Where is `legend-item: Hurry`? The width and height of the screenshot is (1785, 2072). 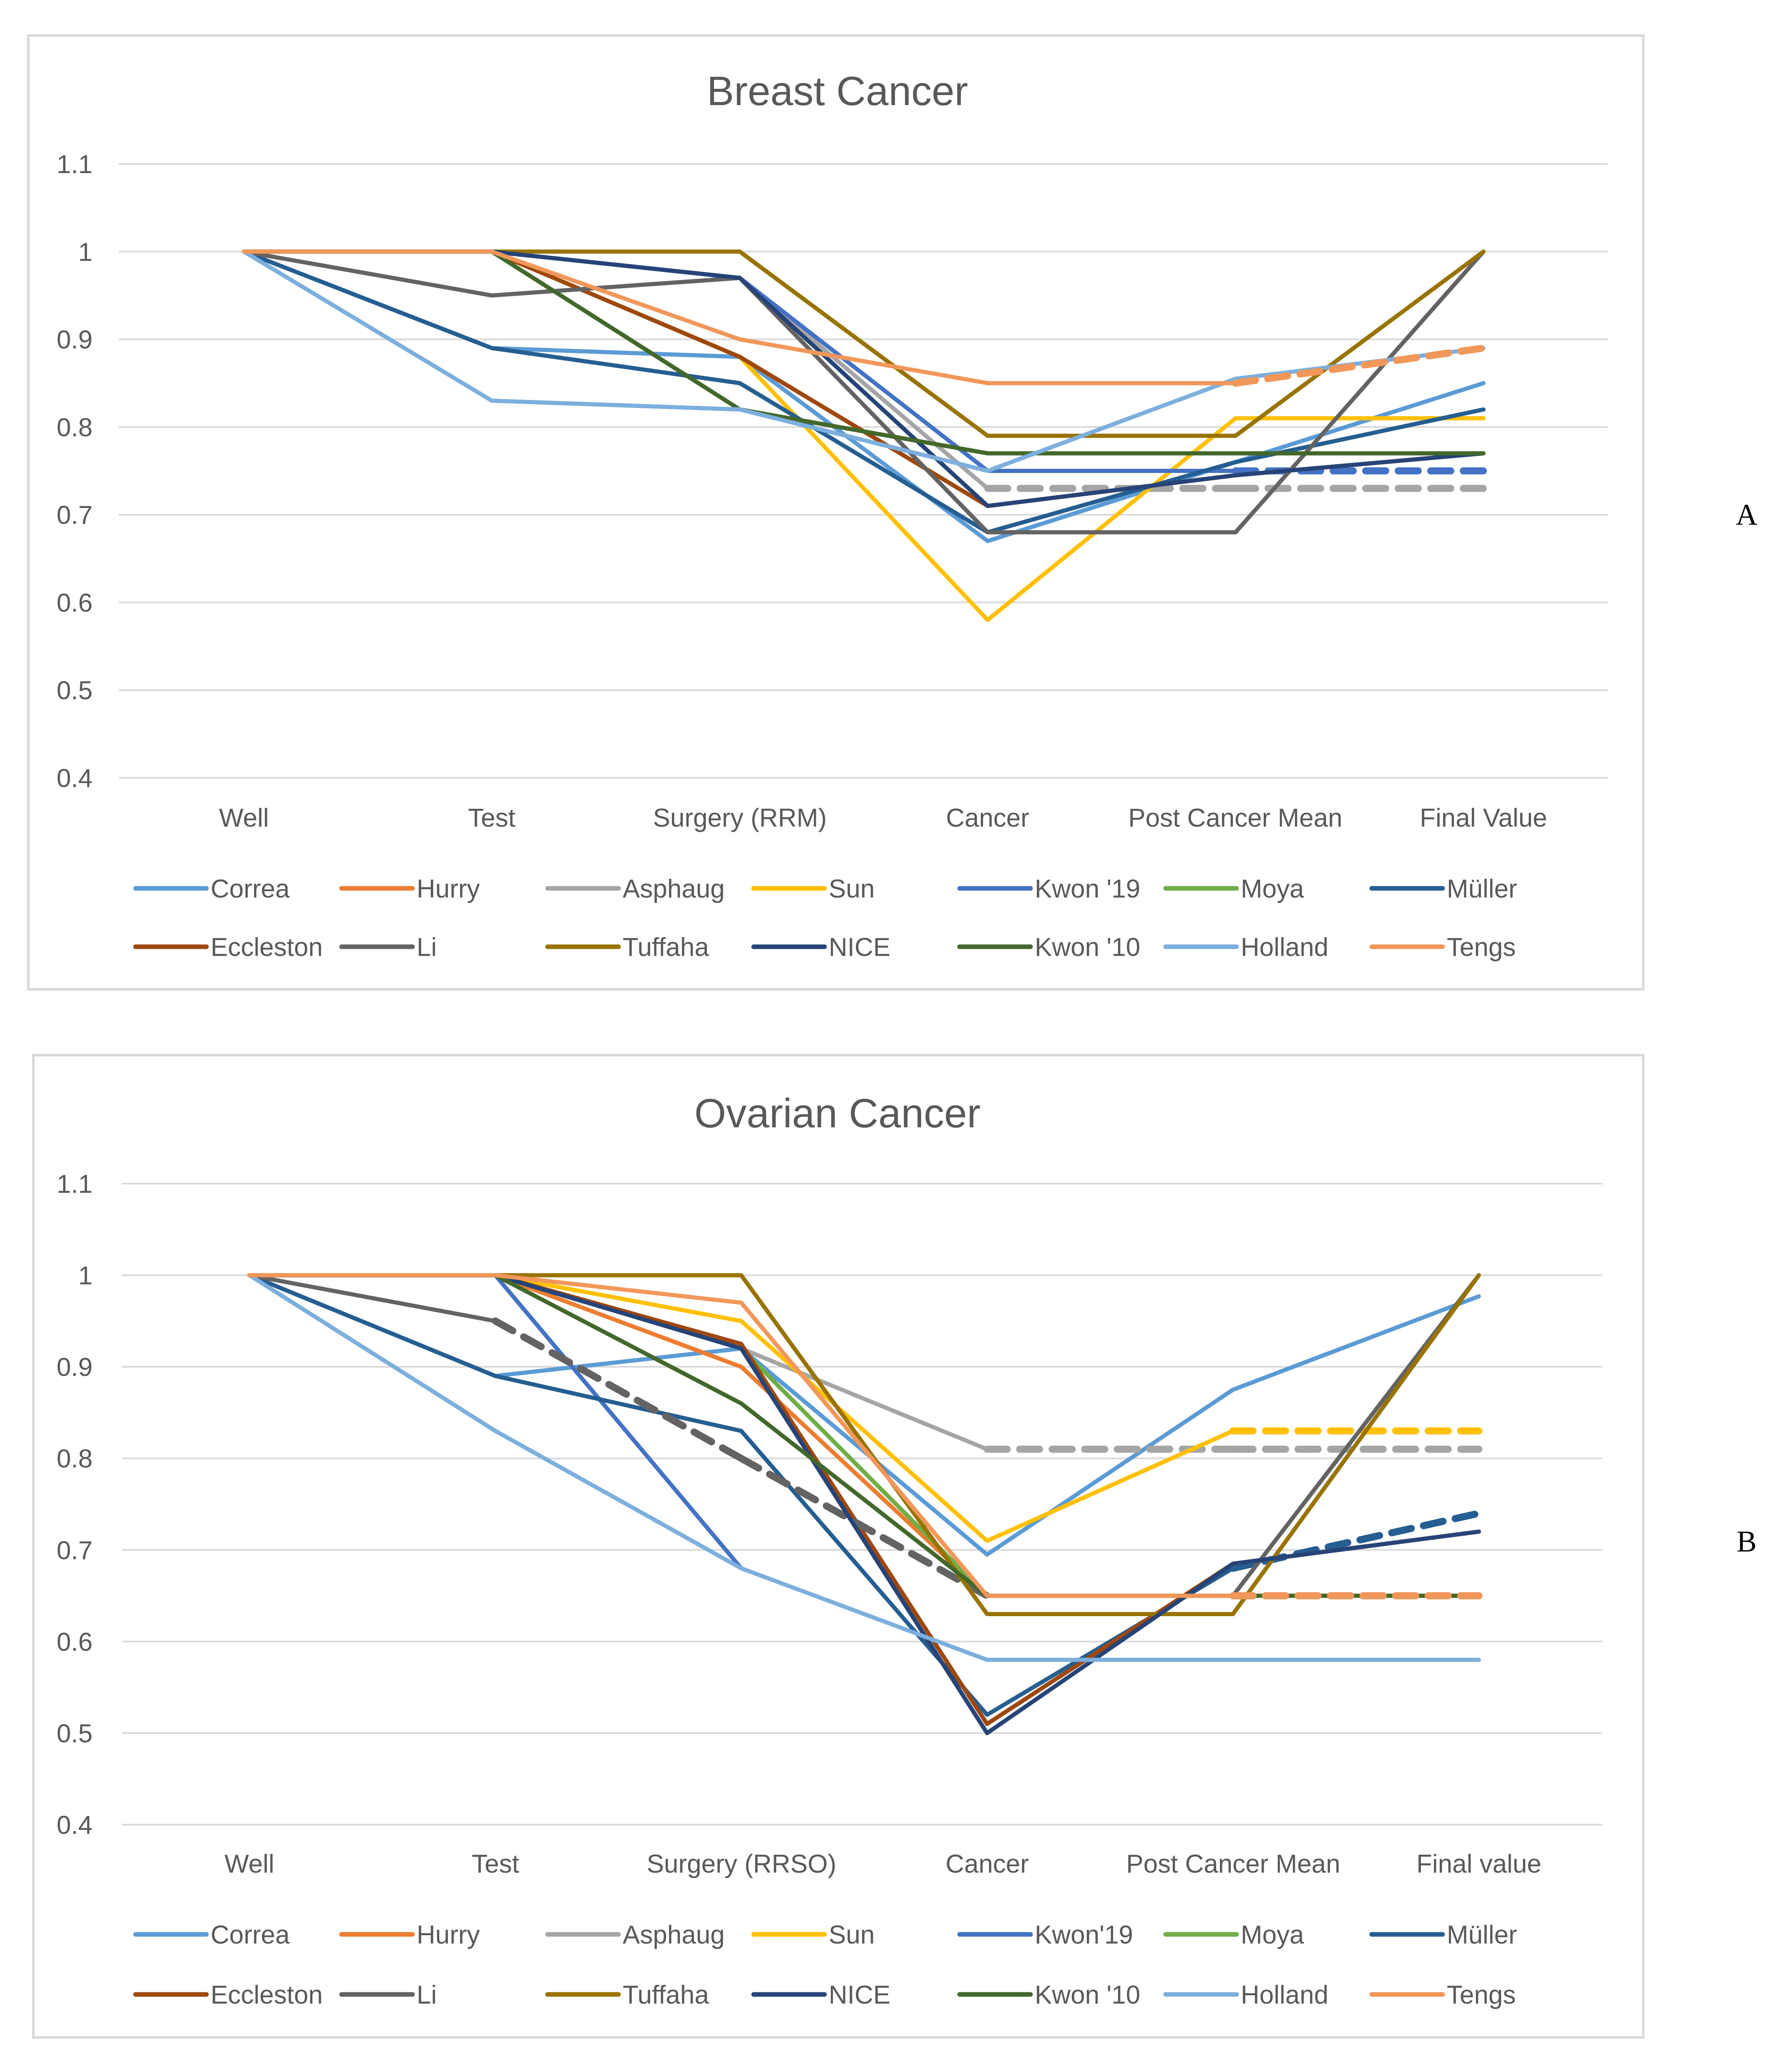 legend-item: Hurry is located at coordinates (409, 1935).